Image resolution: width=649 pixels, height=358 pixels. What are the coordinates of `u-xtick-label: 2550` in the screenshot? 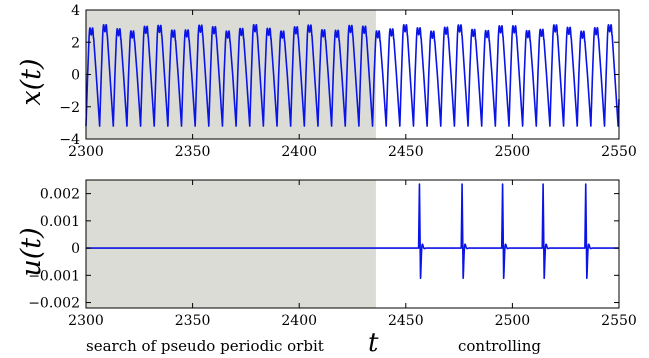 It's located at (619, 321).